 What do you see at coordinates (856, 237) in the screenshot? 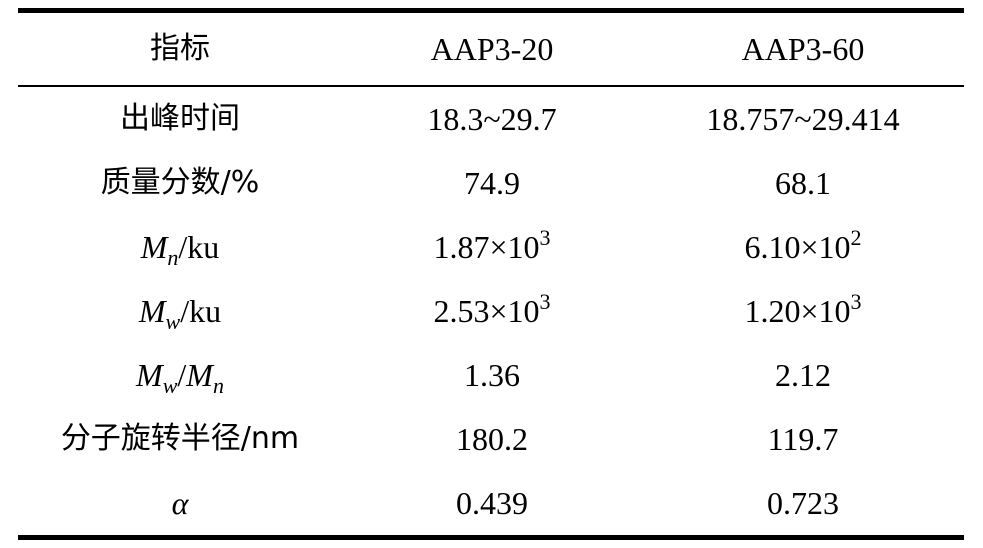
I see `value-exponent: 2` at bounding box center [856, 237].